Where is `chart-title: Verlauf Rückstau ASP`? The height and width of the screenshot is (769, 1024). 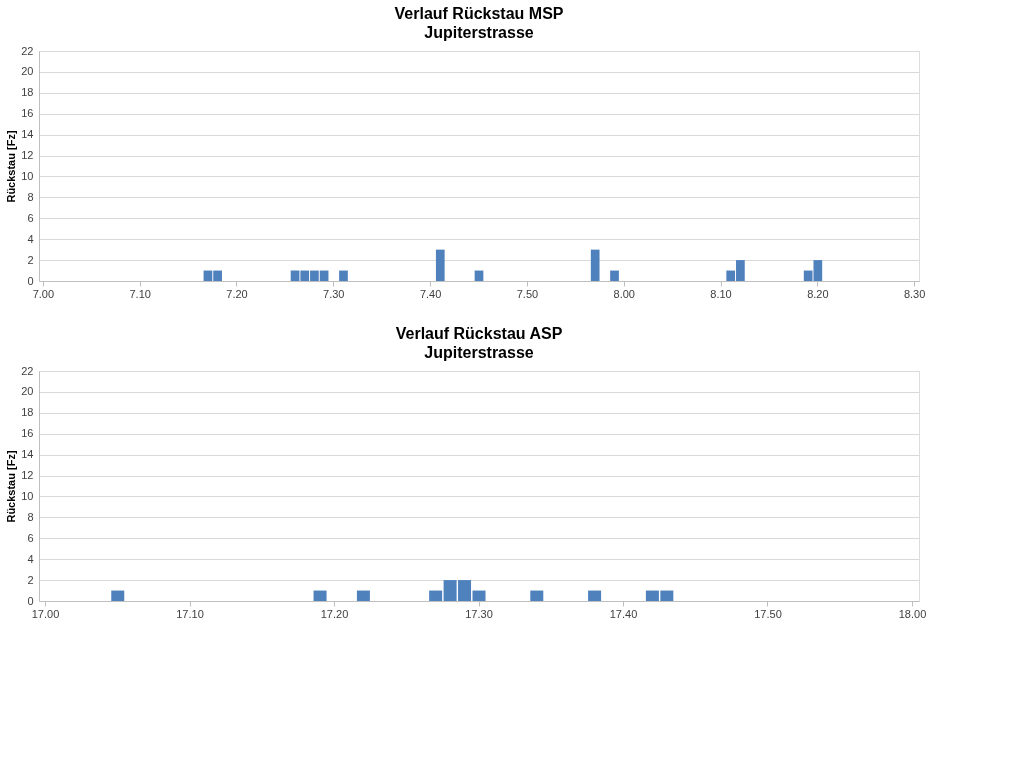 chart-title: Verlauf Rückstau ASP is located at coordinates (479, 333).